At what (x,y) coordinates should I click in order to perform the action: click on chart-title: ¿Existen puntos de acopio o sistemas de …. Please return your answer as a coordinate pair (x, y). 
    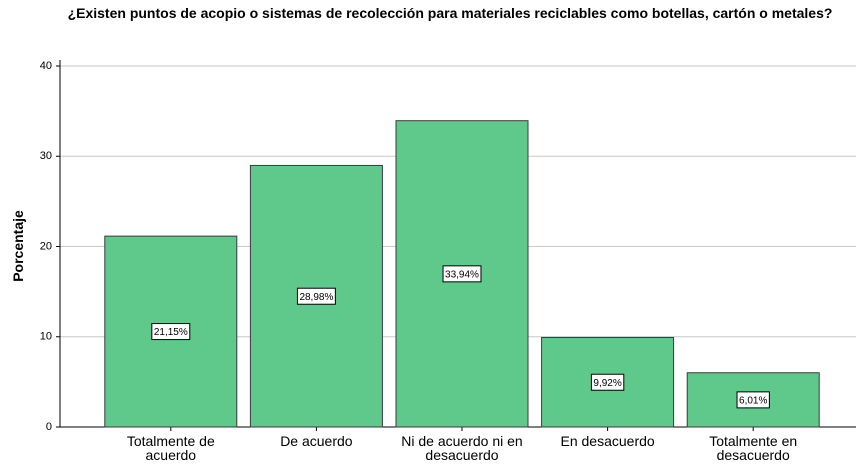
    Looking at the image, I should click on (450, 13).